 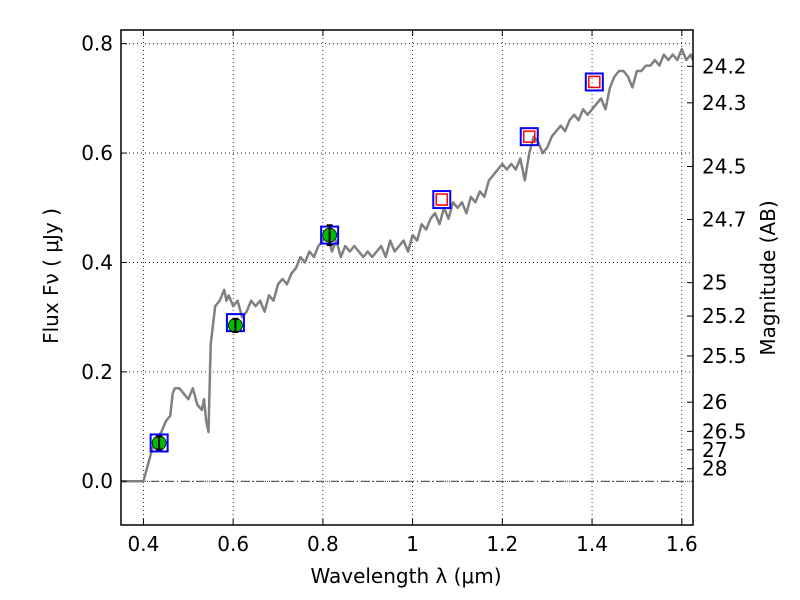 What do you see at coordinates (724, 219) in the screenshot?
I see `magnitude-tick-label: 24.7` at bounding box center [724, 219].